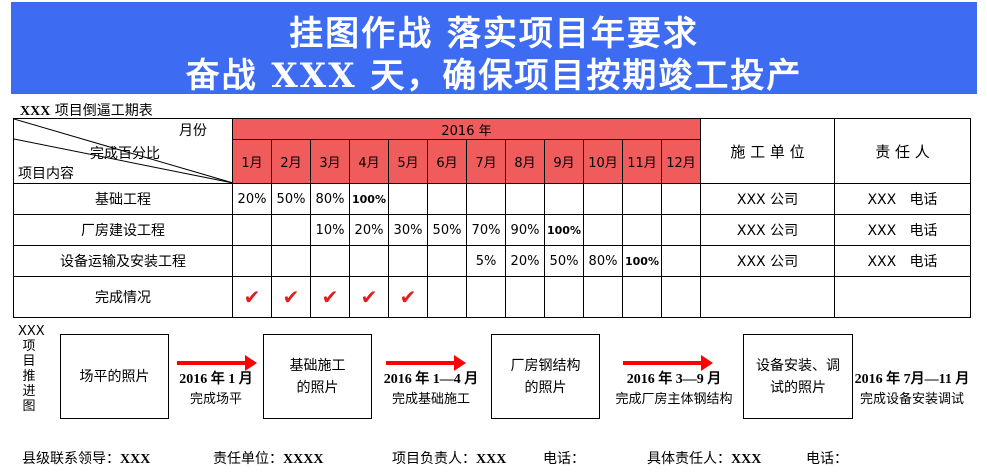 The image size is (987, 476). What do you see at coordinates (86, 110) in the screenshot?
I see `table-caption: XXX 项目倒逼工期表` at bounding box center [86, 110].